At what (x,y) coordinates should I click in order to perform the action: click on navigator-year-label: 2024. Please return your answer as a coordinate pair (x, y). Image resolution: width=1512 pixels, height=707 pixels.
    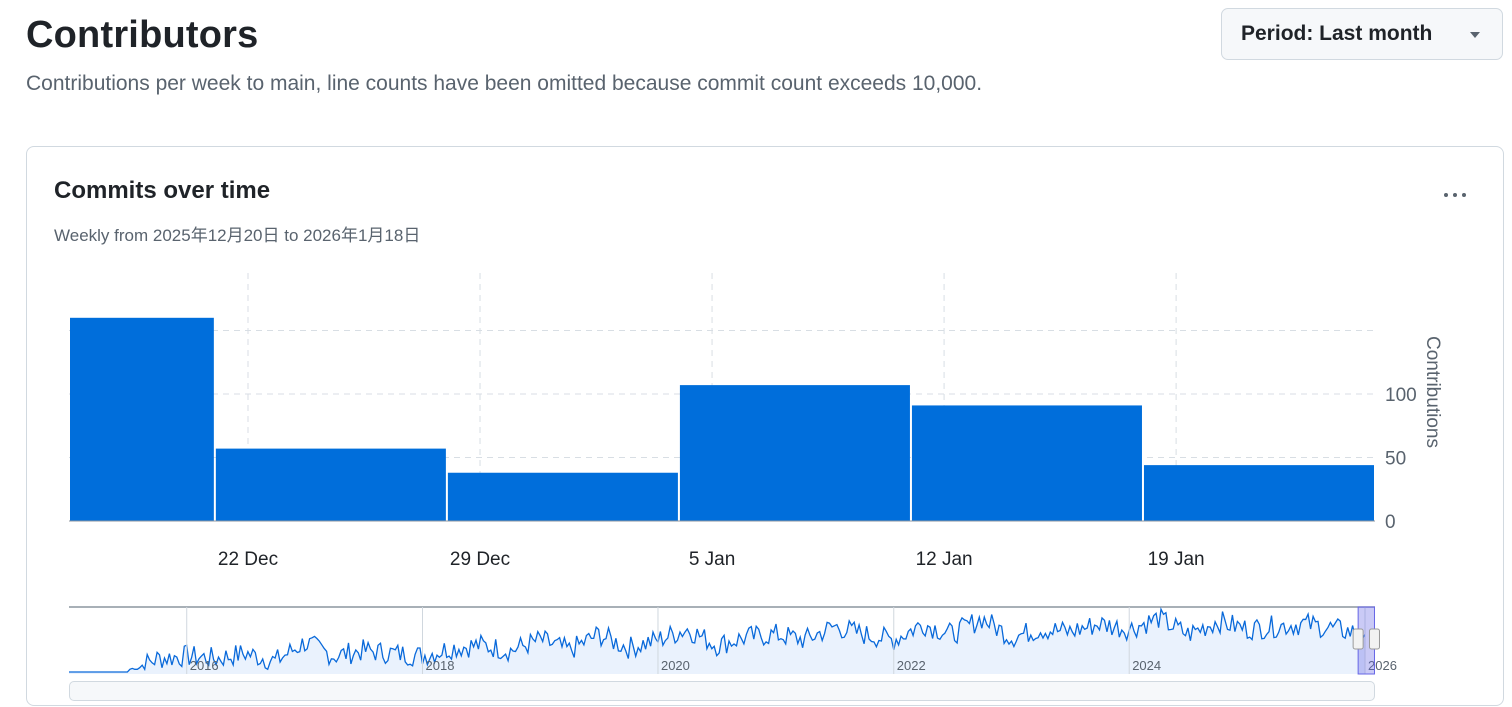
    Looking at the image, I should click on (1146, 665).